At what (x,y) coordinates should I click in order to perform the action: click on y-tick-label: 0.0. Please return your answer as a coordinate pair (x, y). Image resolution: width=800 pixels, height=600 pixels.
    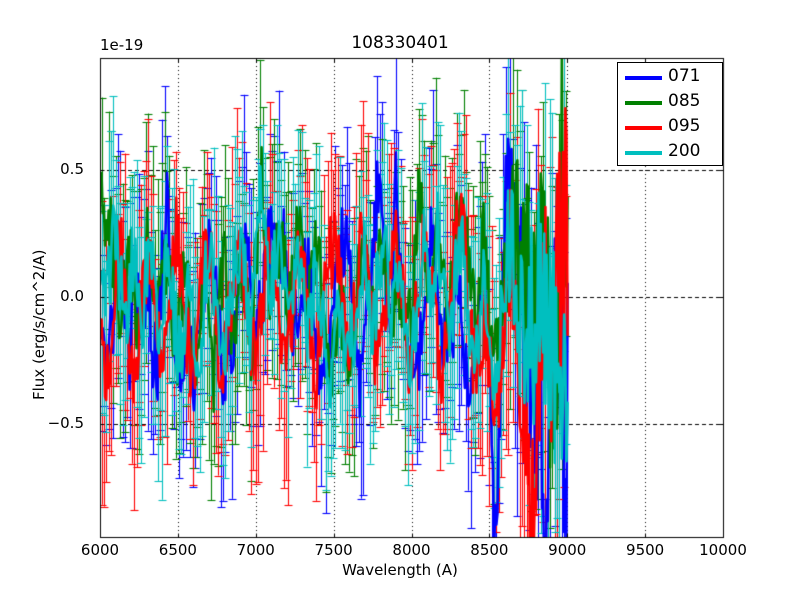
    Looking at the image, I should click on (72, 295).